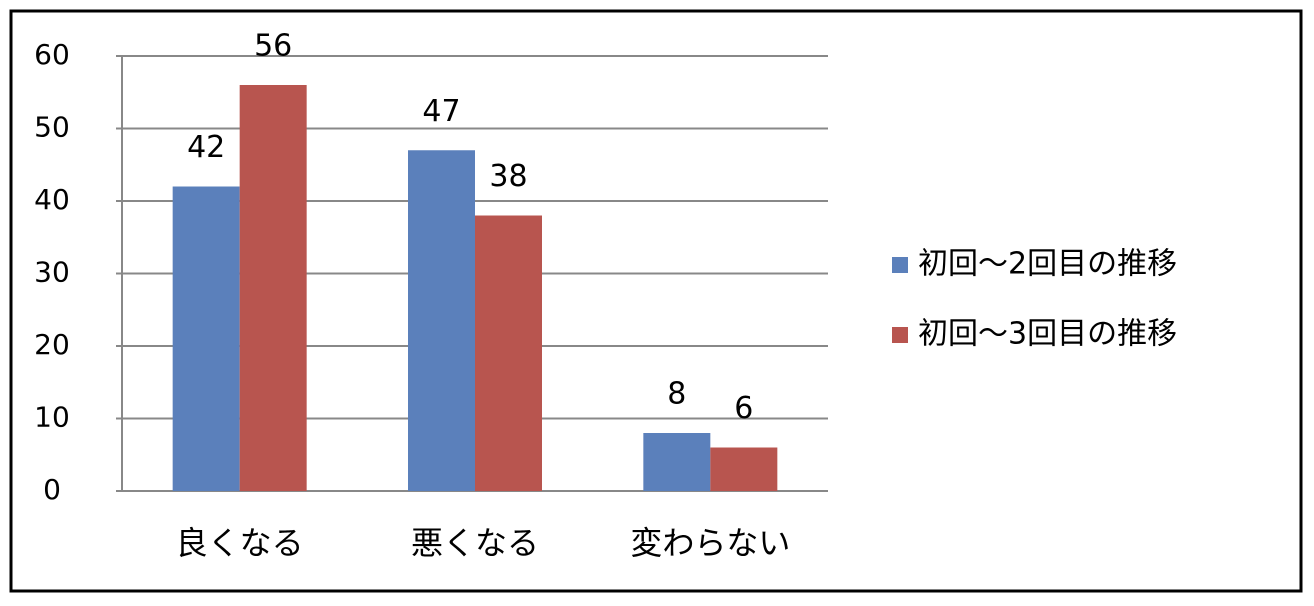 The image size is (1314, 606). What do you see at coordinates (475, 543) in the screenshot?
I see `x-tick-label: 悪くなる` at bounding box center [475, 543].